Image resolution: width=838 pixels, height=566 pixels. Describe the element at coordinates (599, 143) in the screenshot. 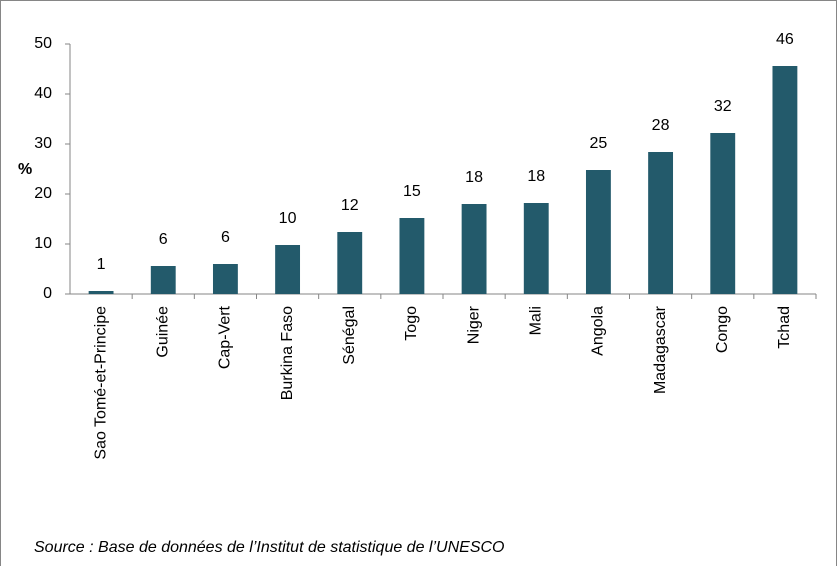

I see `data-label: 25` at that location.